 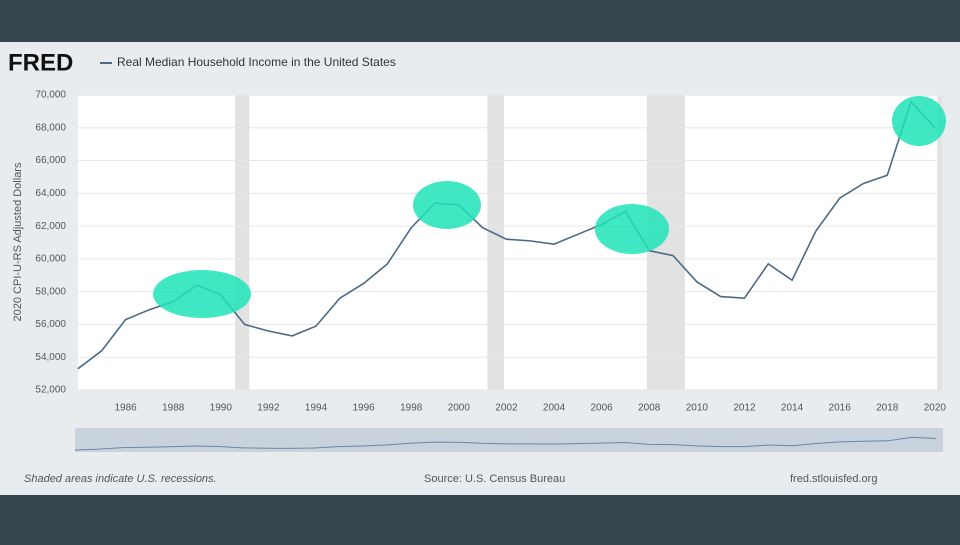 What do you see at coordinates (459, 408) in the screenshot?
I see `x-tick-label: 2000` at bounding box center [459, 408].